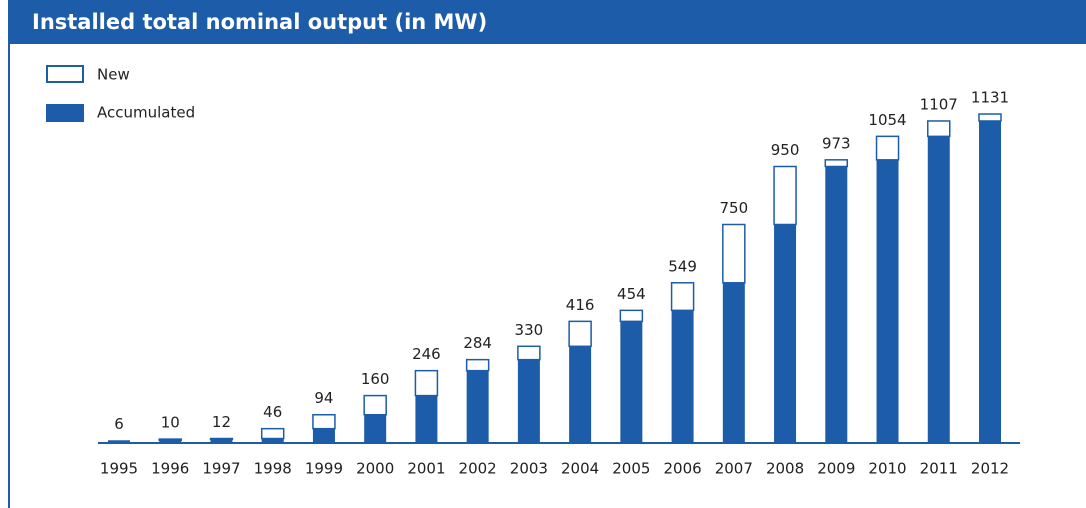 The width and height of the screenshot is (1086, 508). What do you see at coordinates (734, 469) in the screenshot?
I see `x-tick-label: 2007` at bounding box center [734, 469].